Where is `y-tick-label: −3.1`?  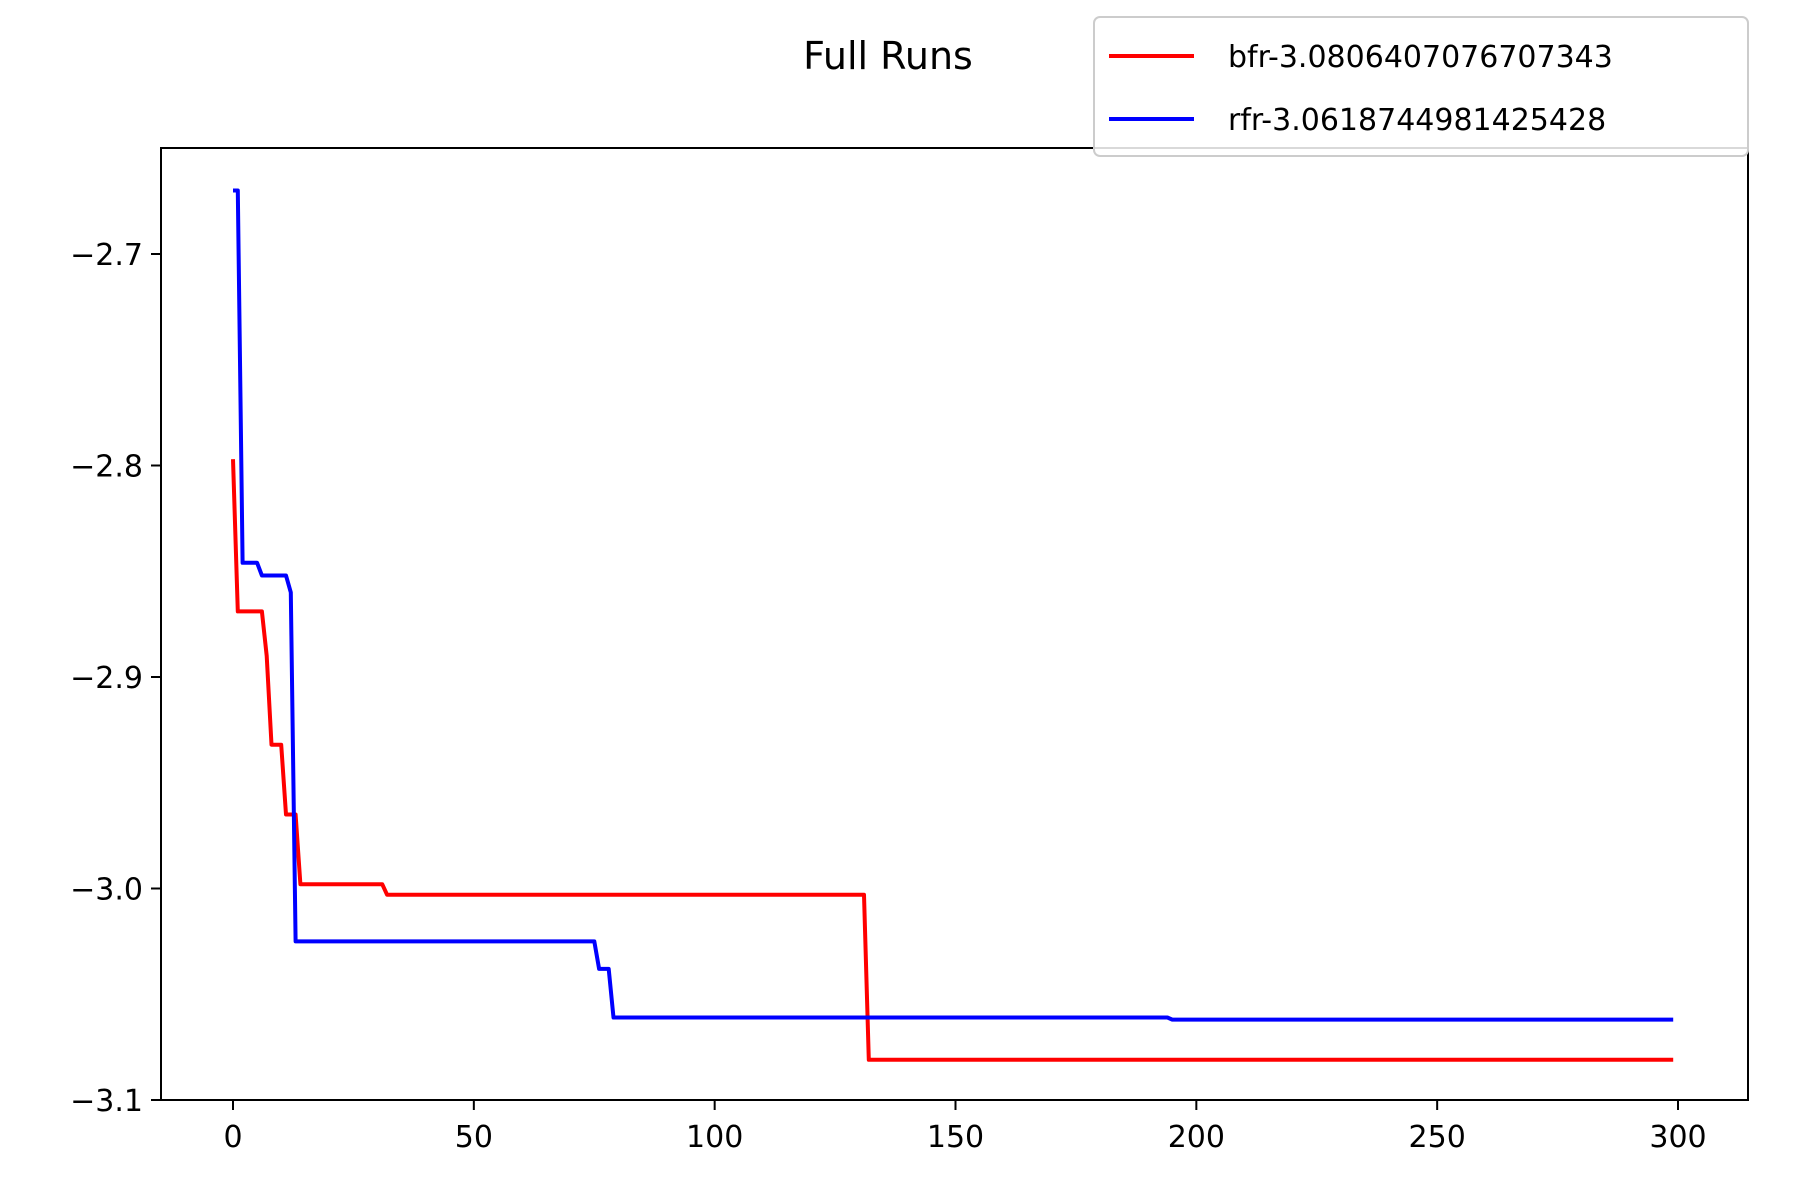 y-tick-label: −3.1 is located at coordinates (106, 1101).